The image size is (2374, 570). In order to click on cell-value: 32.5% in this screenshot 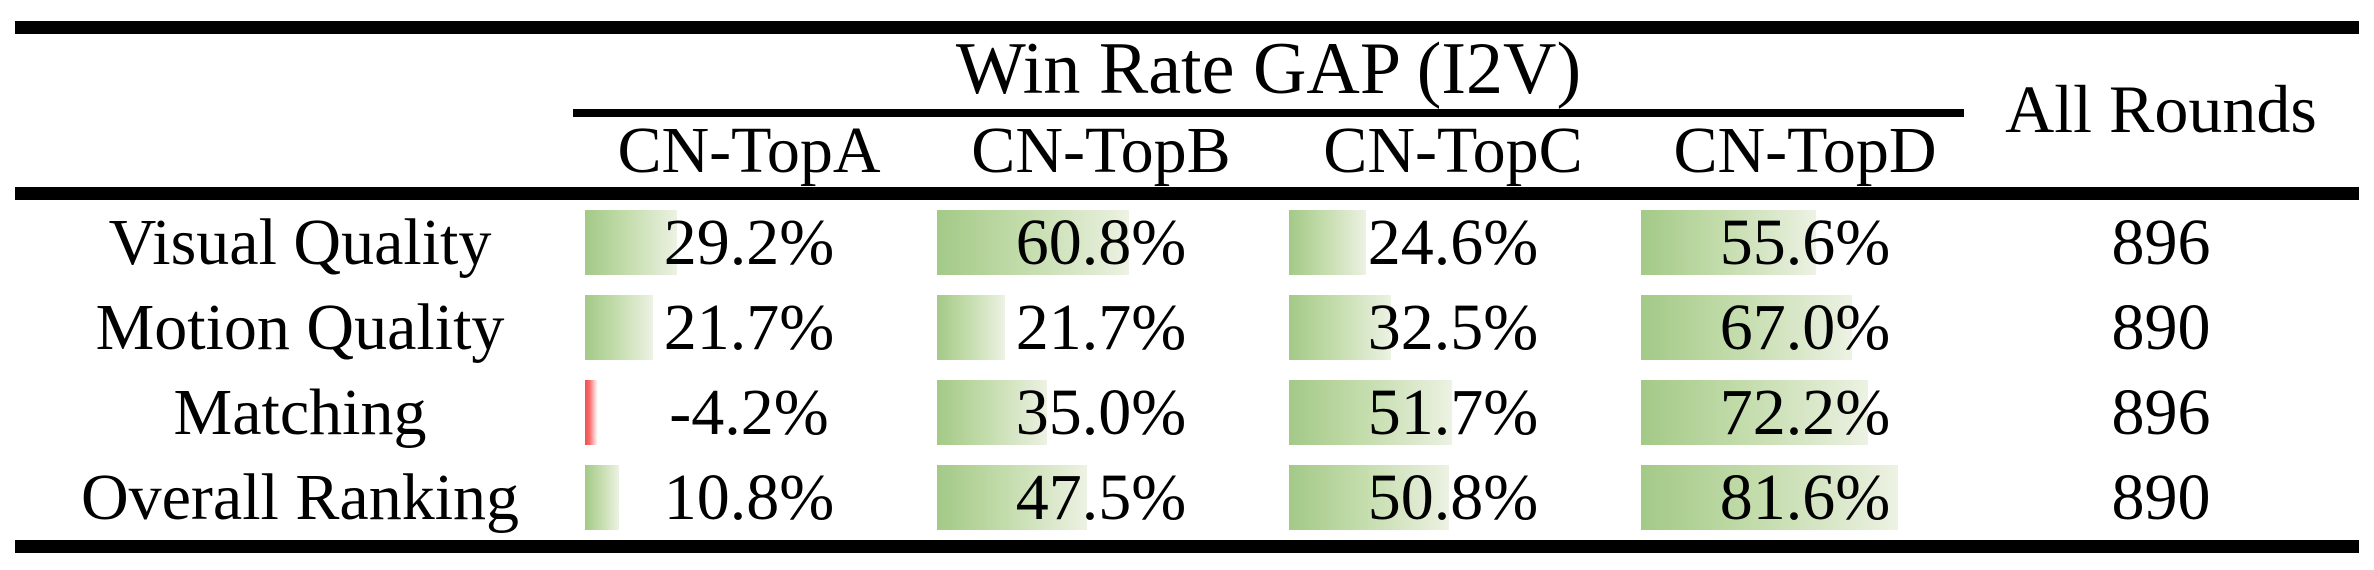, I will do `click(1453, 327)`.